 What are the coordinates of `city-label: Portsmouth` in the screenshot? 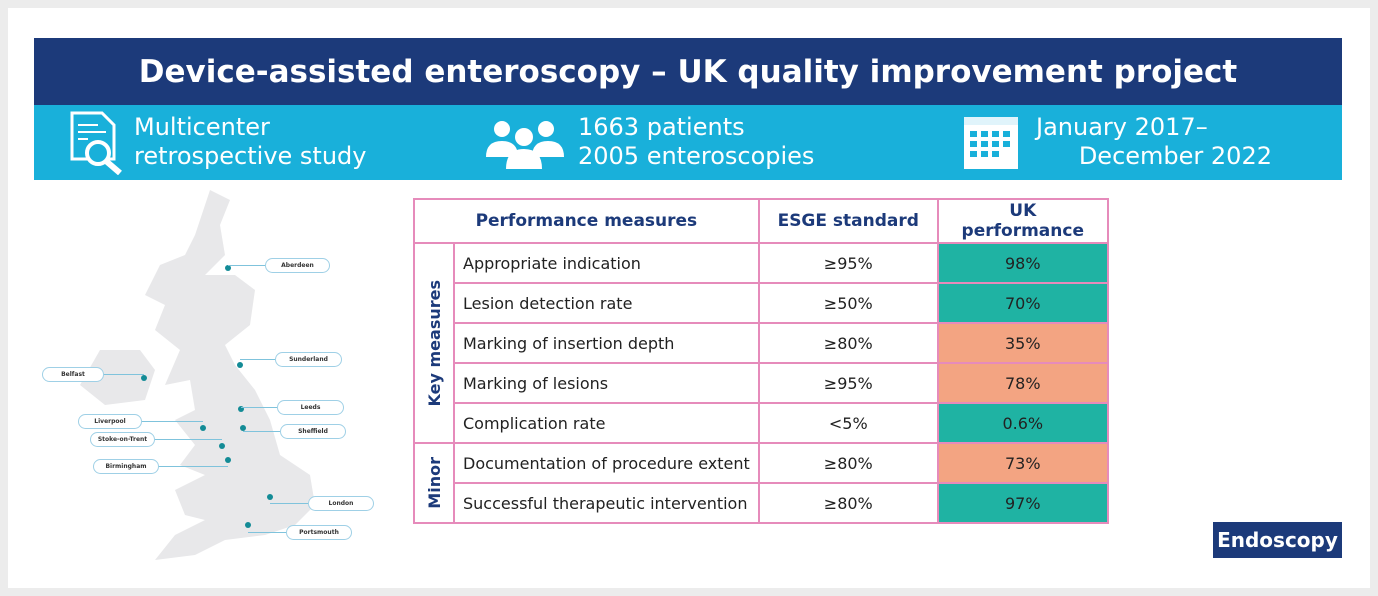 It's located at (319, 532).